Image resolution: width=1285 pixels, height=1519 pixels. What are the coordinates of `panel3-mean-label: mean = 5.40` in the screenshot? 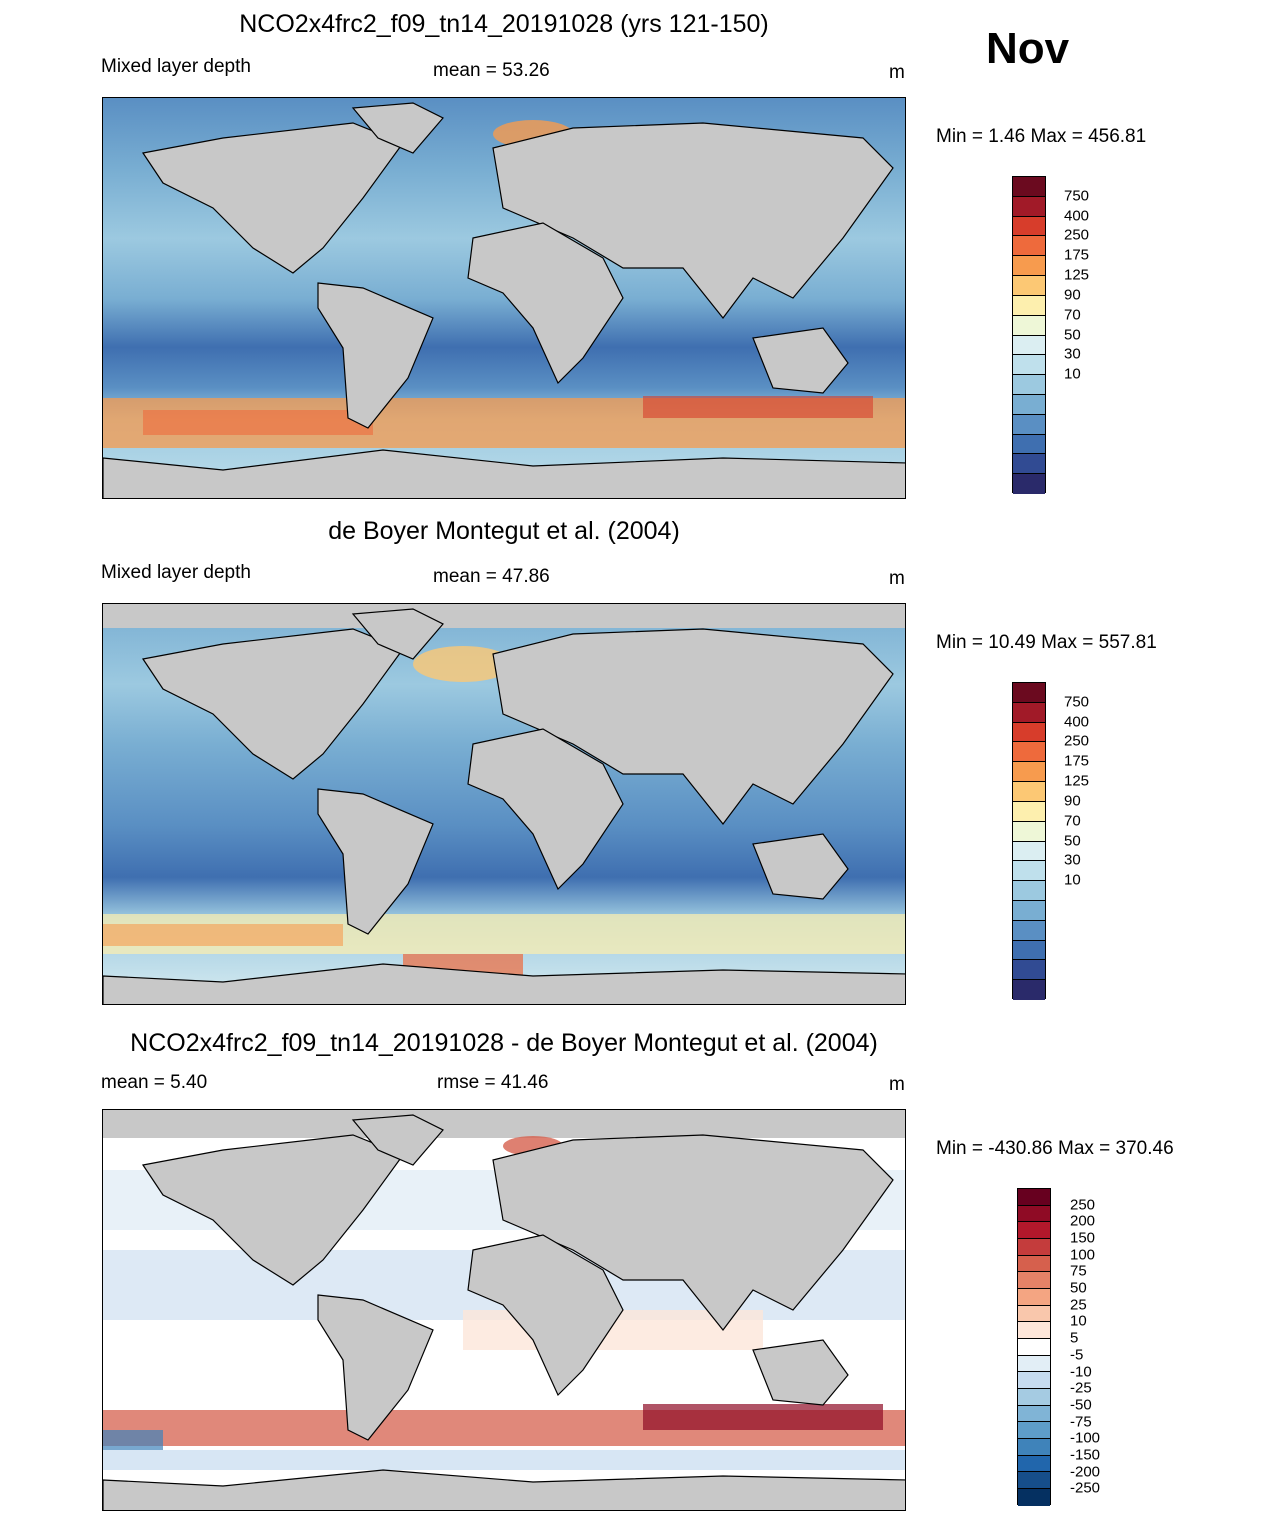 It's located at (154, 1082).